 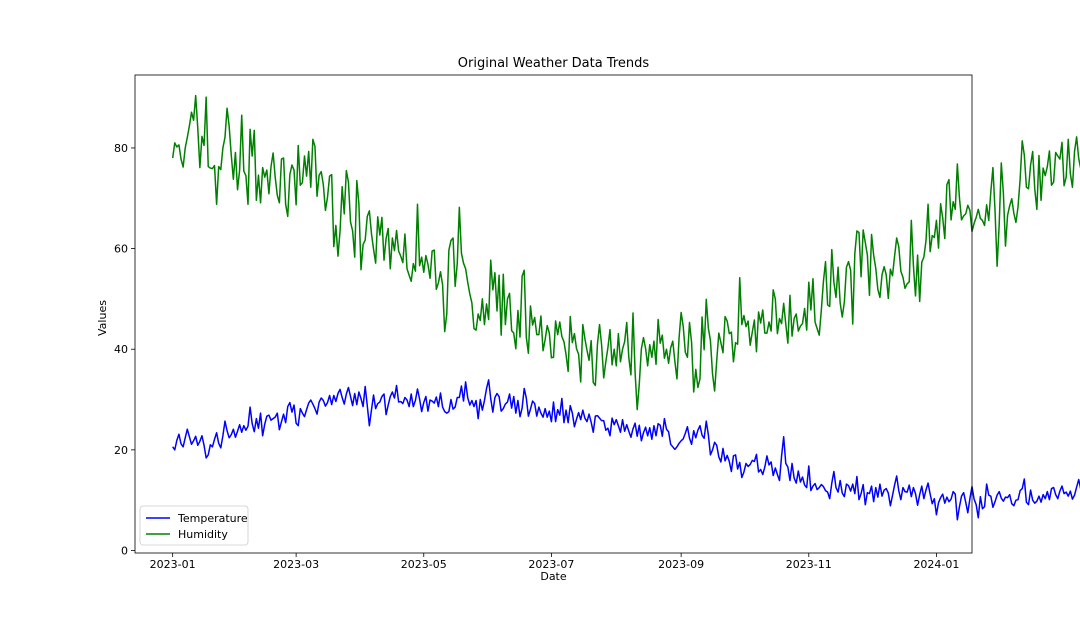 What do you see at coordinates (553, 576) in the screenshot?
I see `x-axis-label: Date` at bounding box center [553, 576].